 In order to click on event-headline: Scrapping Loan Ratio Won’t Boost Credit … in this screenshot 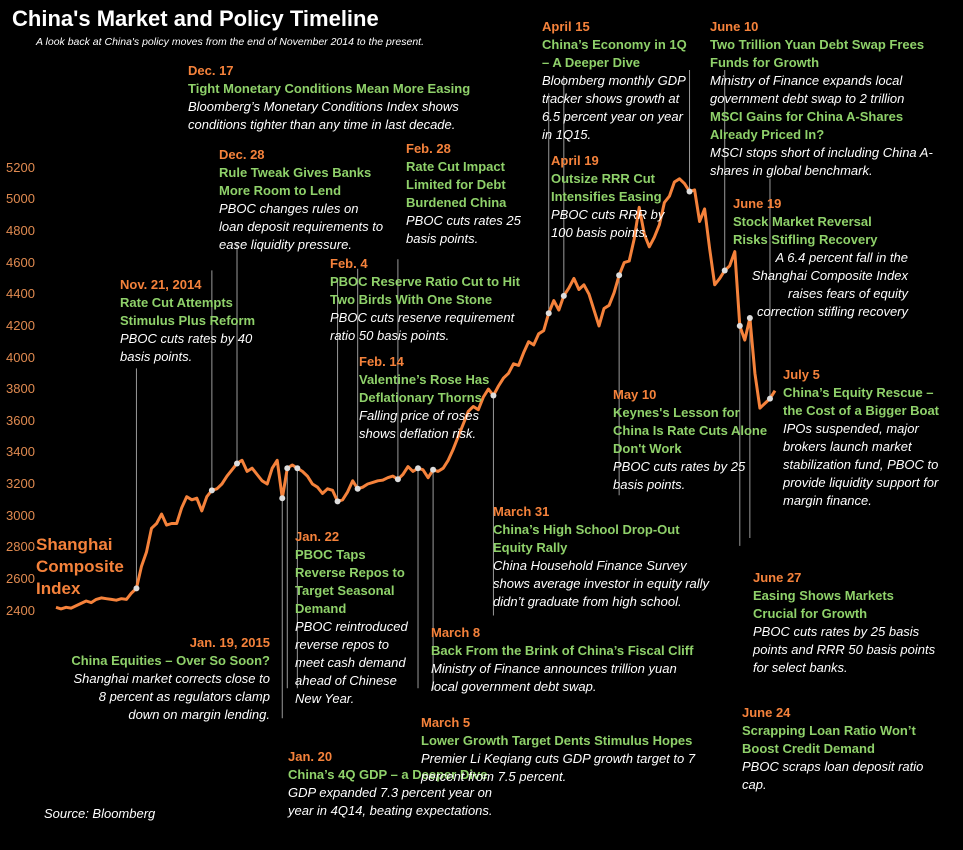, I will do `click(829, 739)`.